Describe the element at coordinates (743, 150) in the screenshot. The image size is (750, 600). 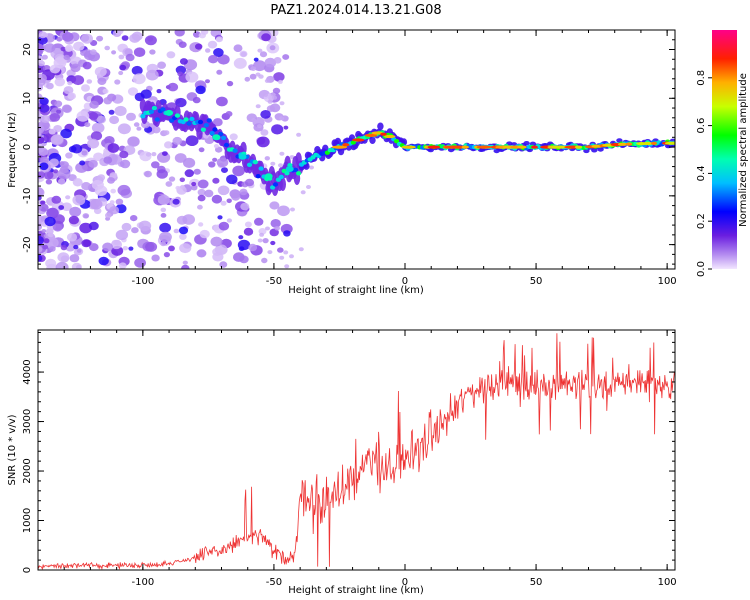
I see `colorbar-label: Normalized spectral amplitude` at that location.